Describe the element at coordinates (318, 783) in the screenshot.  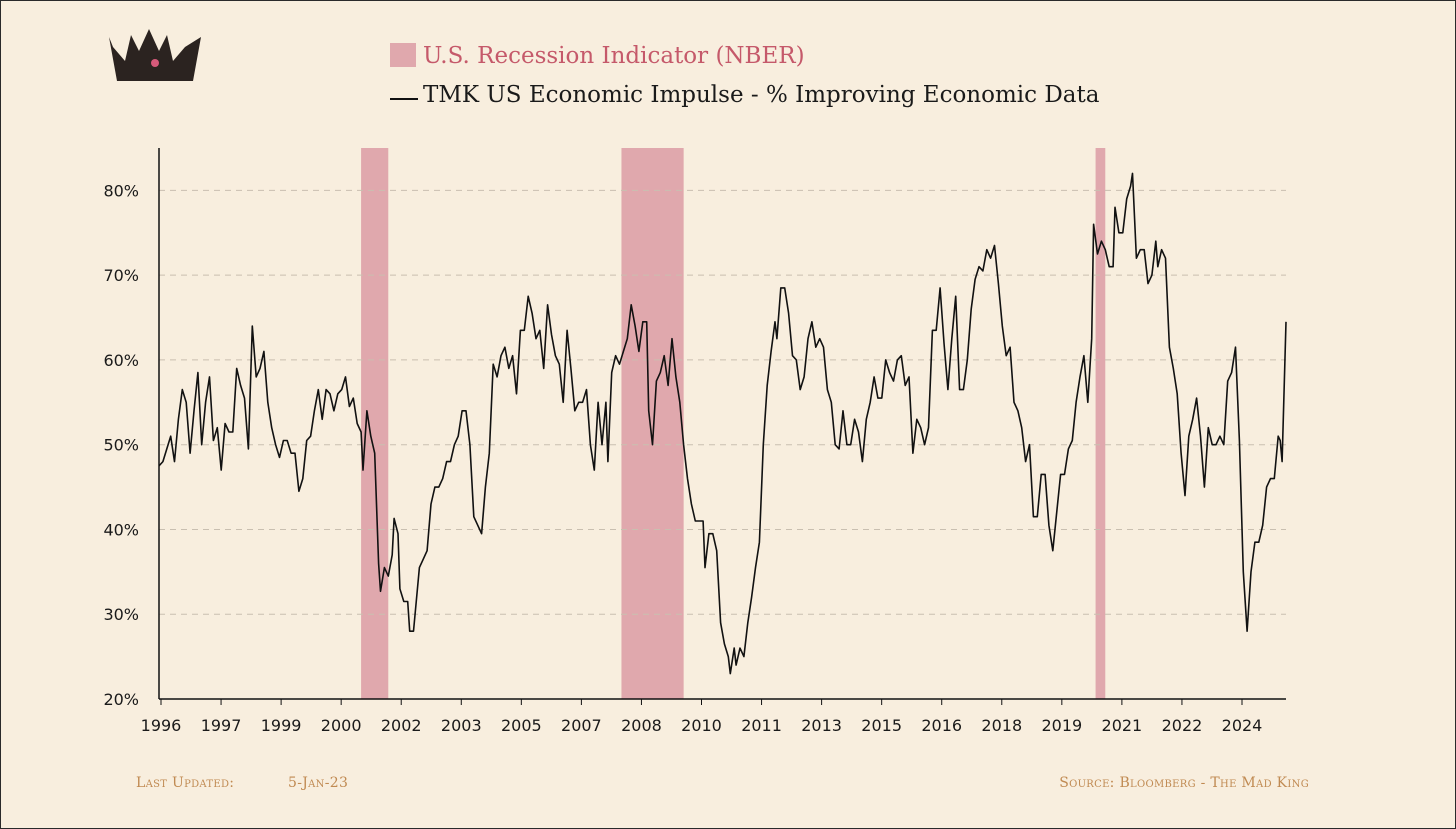
I see `last-updated-value: 5-Jan-23` at that location.